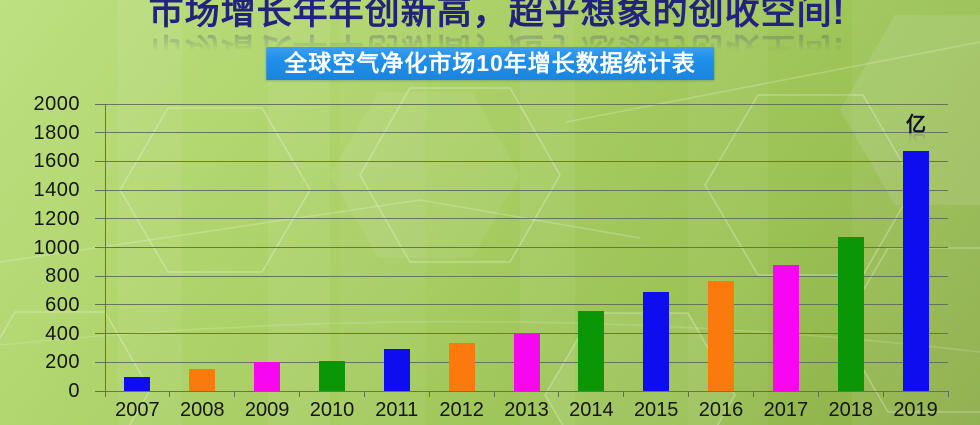 This screenshot has height=425, width=980. I want to click on x-axis-label-2014: 2014, so click(591, 410).